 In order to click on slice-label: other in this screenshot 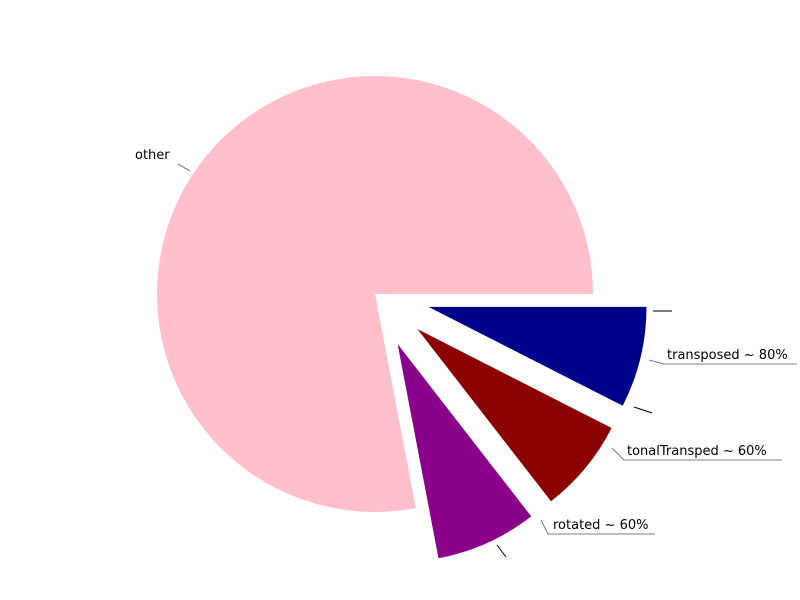, I will do `click(152, 155)`.